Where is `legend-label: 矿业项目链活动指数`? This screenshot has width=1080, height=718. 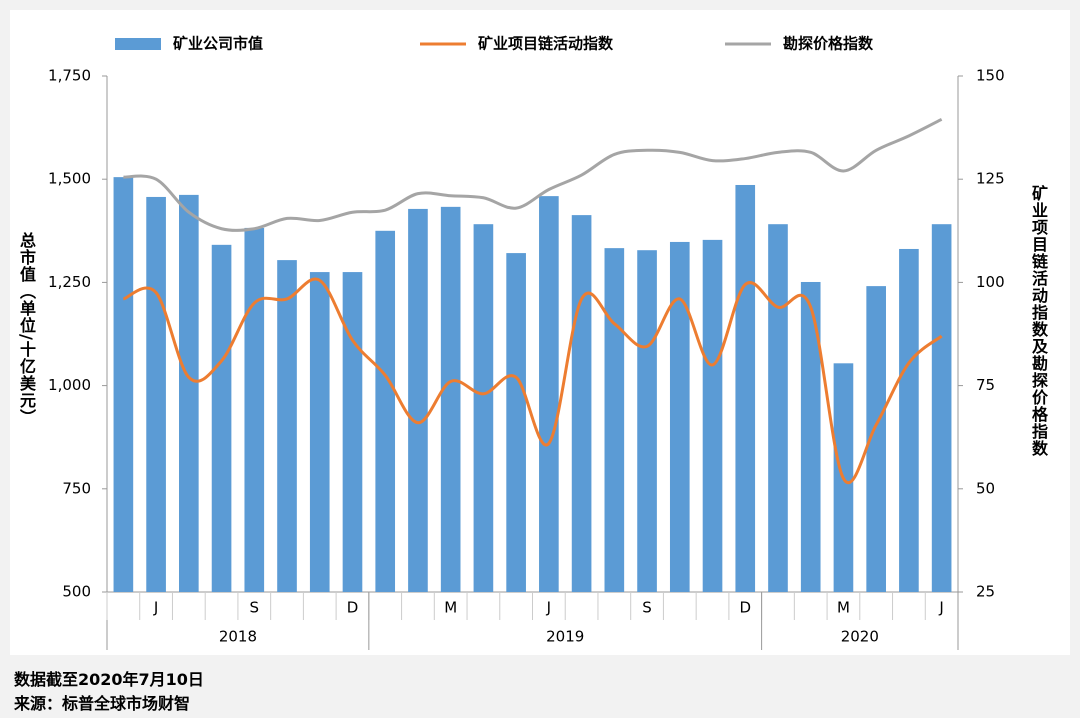
legend-label: 矿业项目链活动指数 is located at coordinates (546, 44).